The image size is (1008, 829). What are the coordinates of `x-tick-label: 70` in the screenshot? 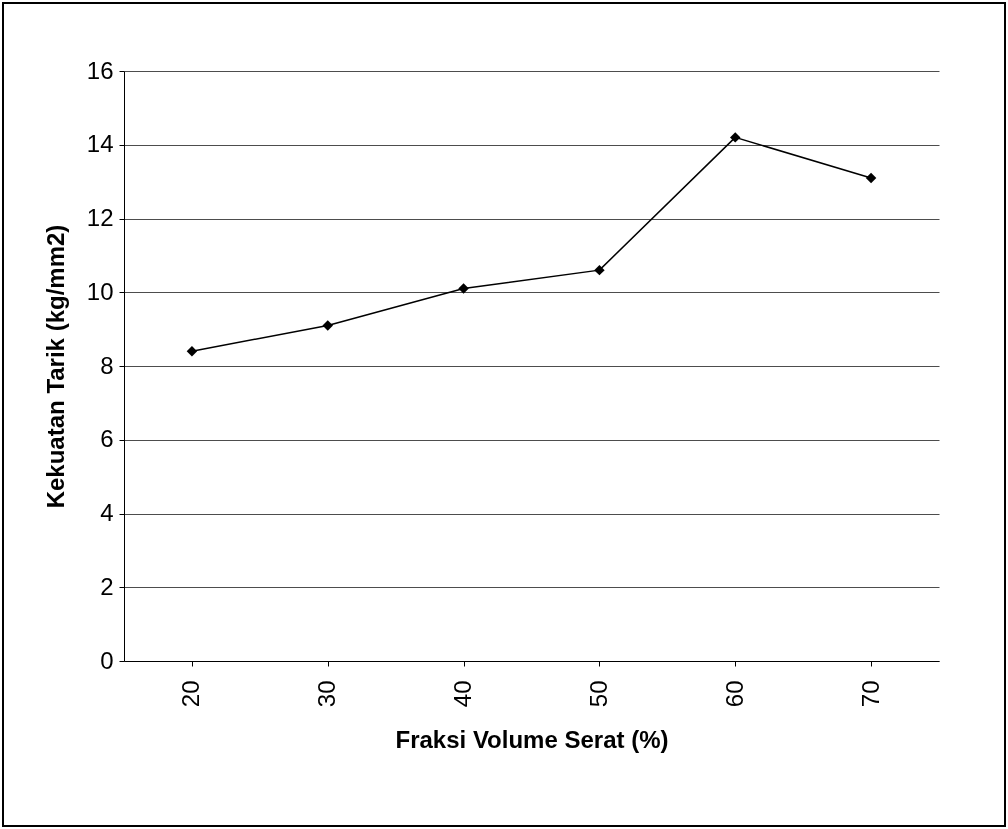 It's located at (870, 694).